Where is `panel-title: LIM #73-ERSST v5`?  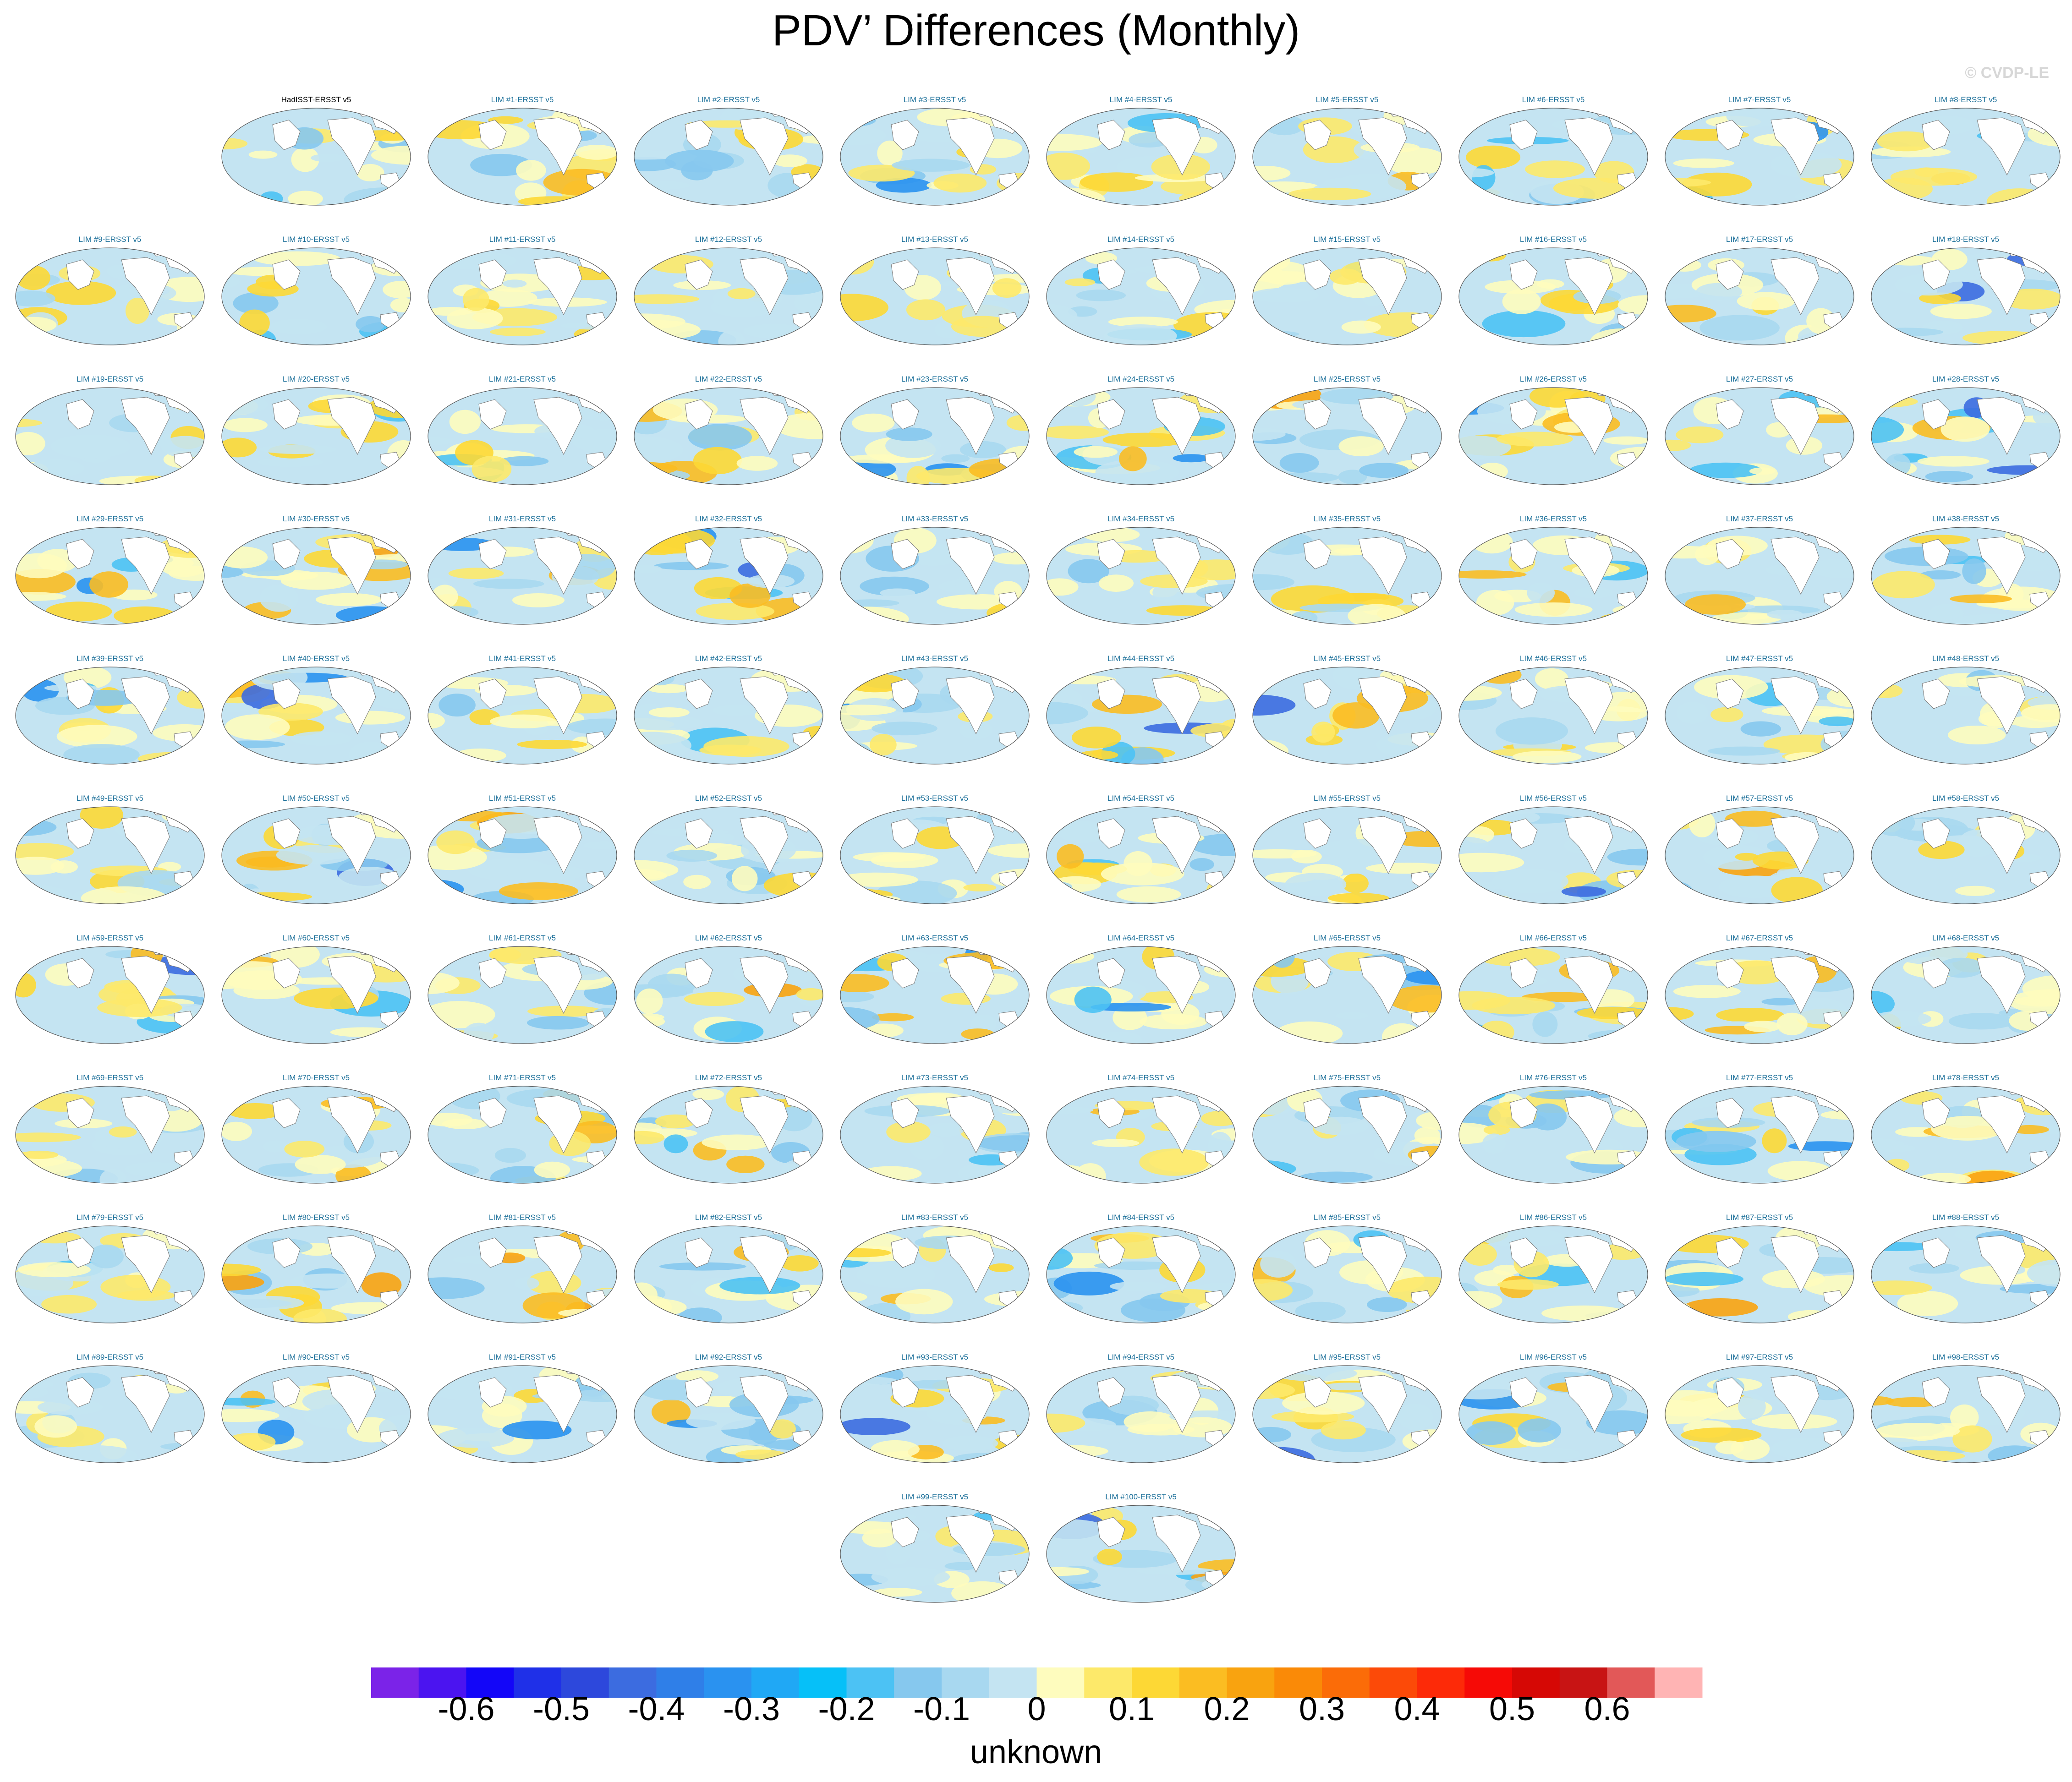
panel-title: LIM #73-ERSST v5 is located at coordinates (935, 1077).